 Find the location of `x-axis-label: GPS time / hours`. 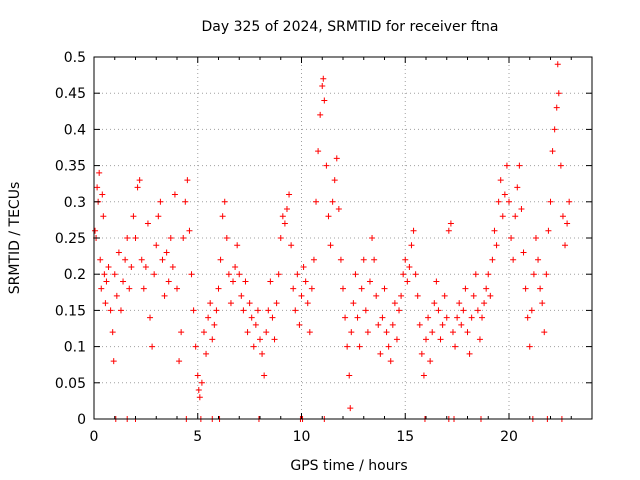

x-axis-label: GPS time / hours is located at coordinates (348, 466).